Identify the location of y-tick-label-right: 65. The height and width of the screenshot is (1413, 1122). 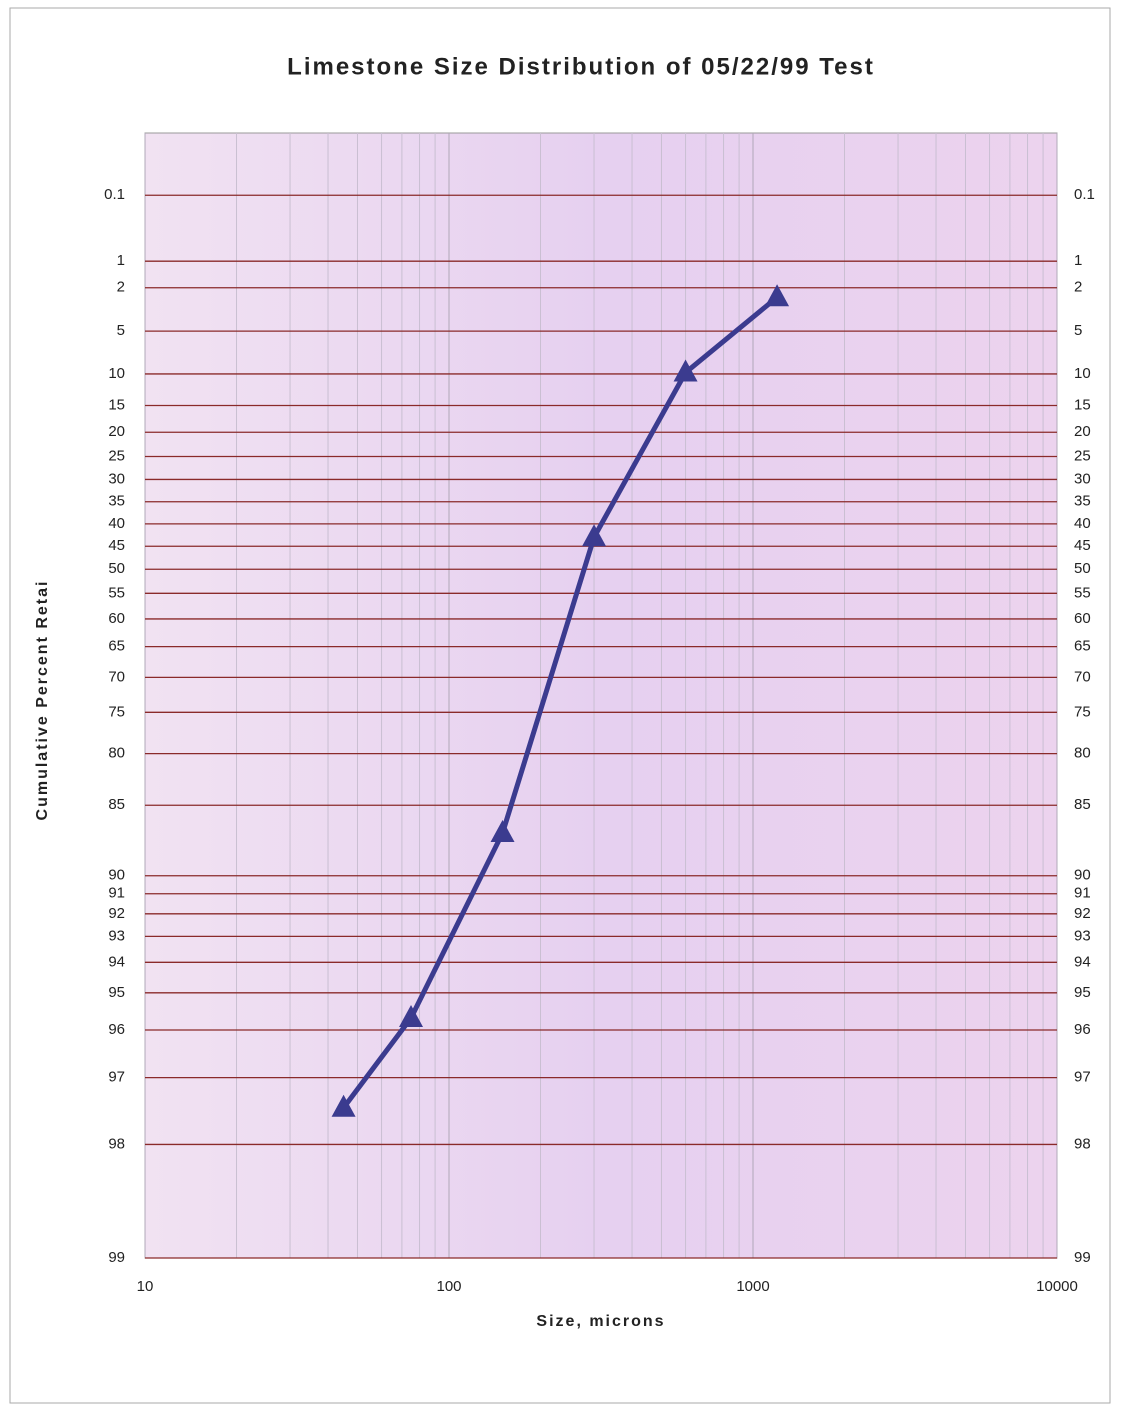
(1082, 646).